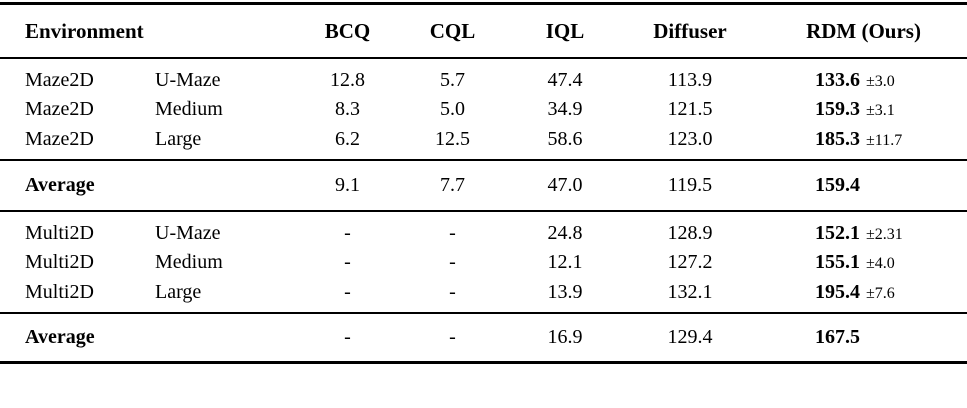  What do you see at coordinates (838, 261) in the screenshot?
I see `rdm-value: 155.1` at bounding box center [838, 261].